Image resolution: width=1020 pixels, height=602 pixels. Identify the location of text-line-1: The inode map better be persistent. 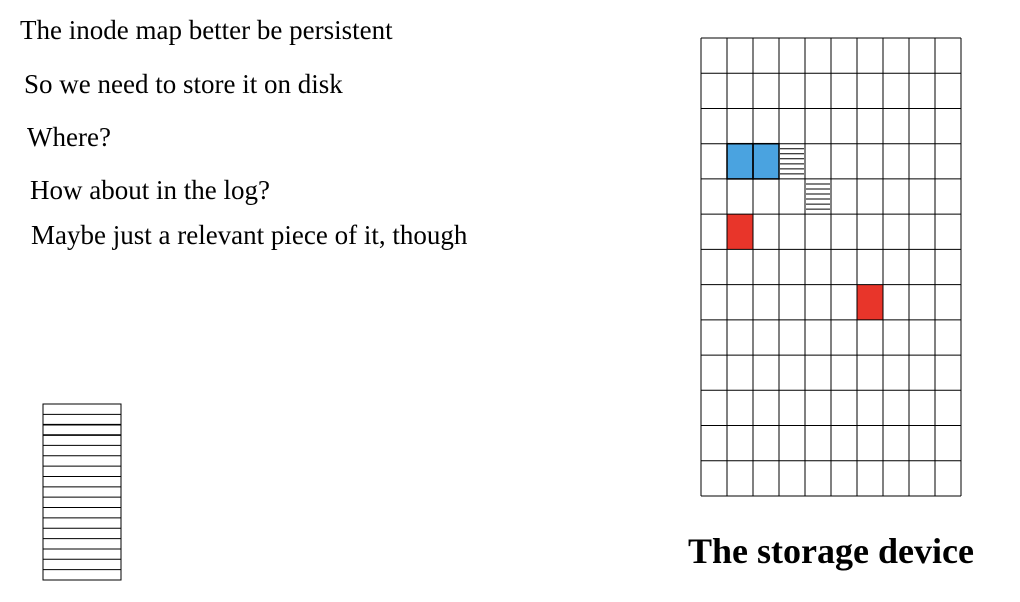
(206, 30).